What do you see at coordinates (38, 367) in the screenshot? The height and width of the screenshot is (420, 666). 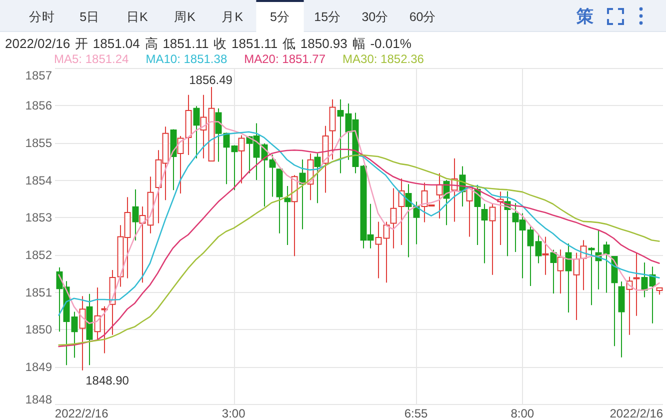 I see `y-tick-label: 1849` at bounding box center [38, 367].